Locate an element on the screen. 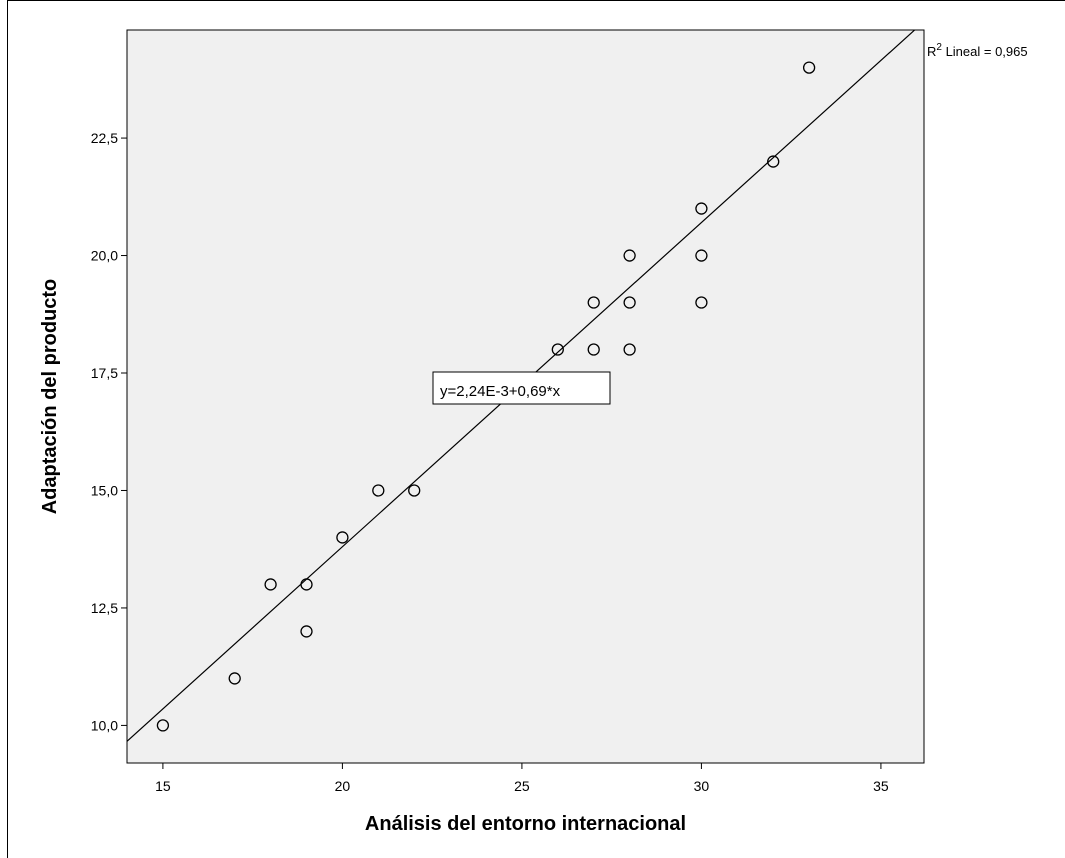  equation-box is located at coordinates (521, 388).